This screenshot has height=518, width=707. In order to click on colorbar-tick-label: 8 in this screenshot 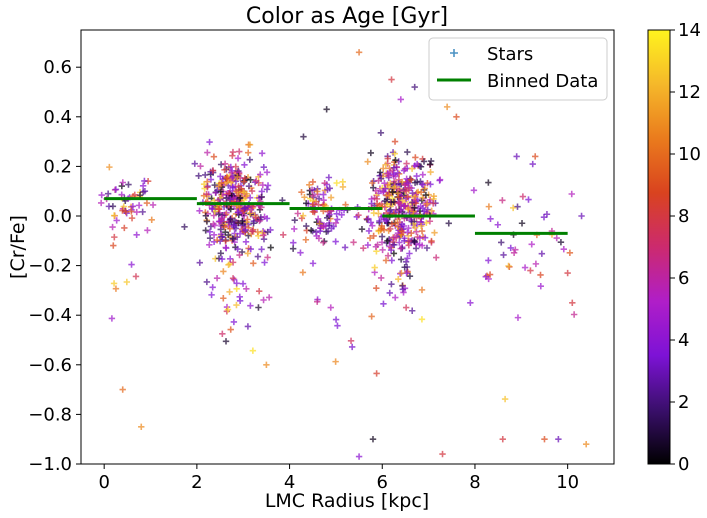, I will do `click(683, 216)`.